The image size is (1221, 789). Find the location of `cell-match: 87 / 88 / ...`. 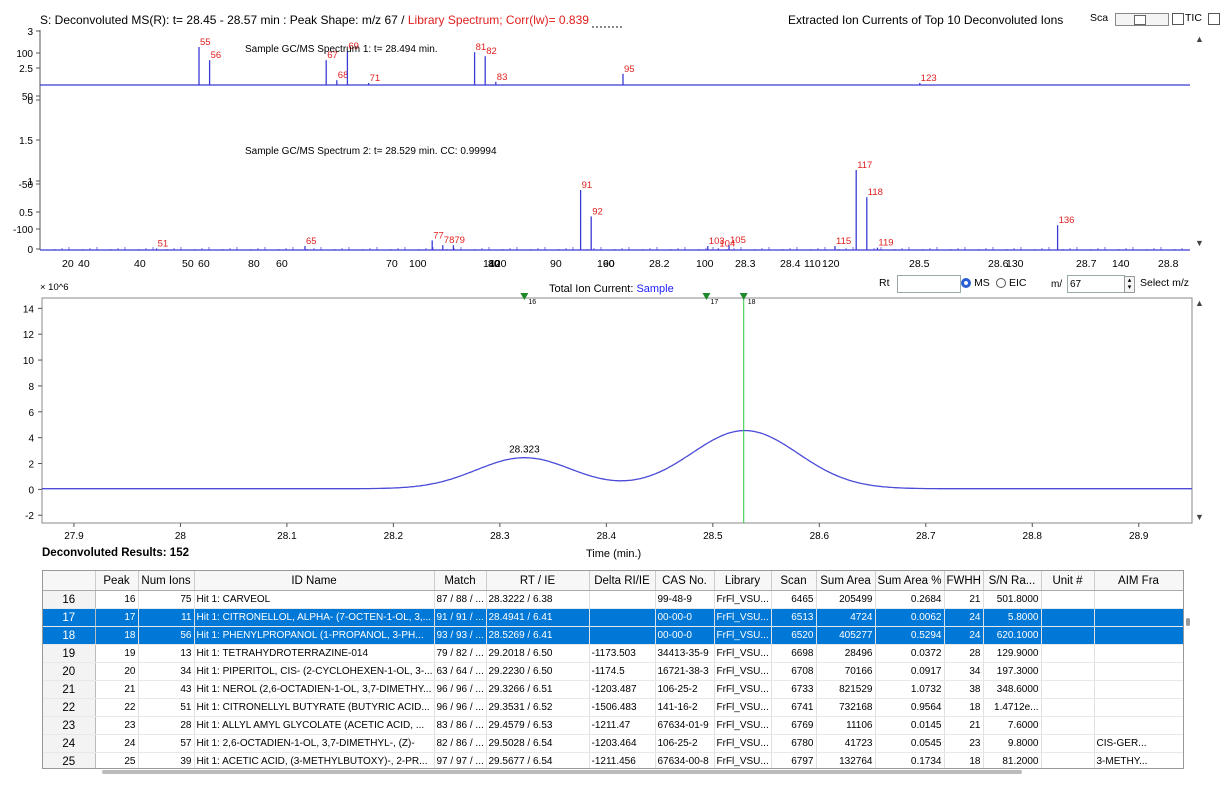

cell-match: 87 / 88 / ... is located at coordinates (460, 599).